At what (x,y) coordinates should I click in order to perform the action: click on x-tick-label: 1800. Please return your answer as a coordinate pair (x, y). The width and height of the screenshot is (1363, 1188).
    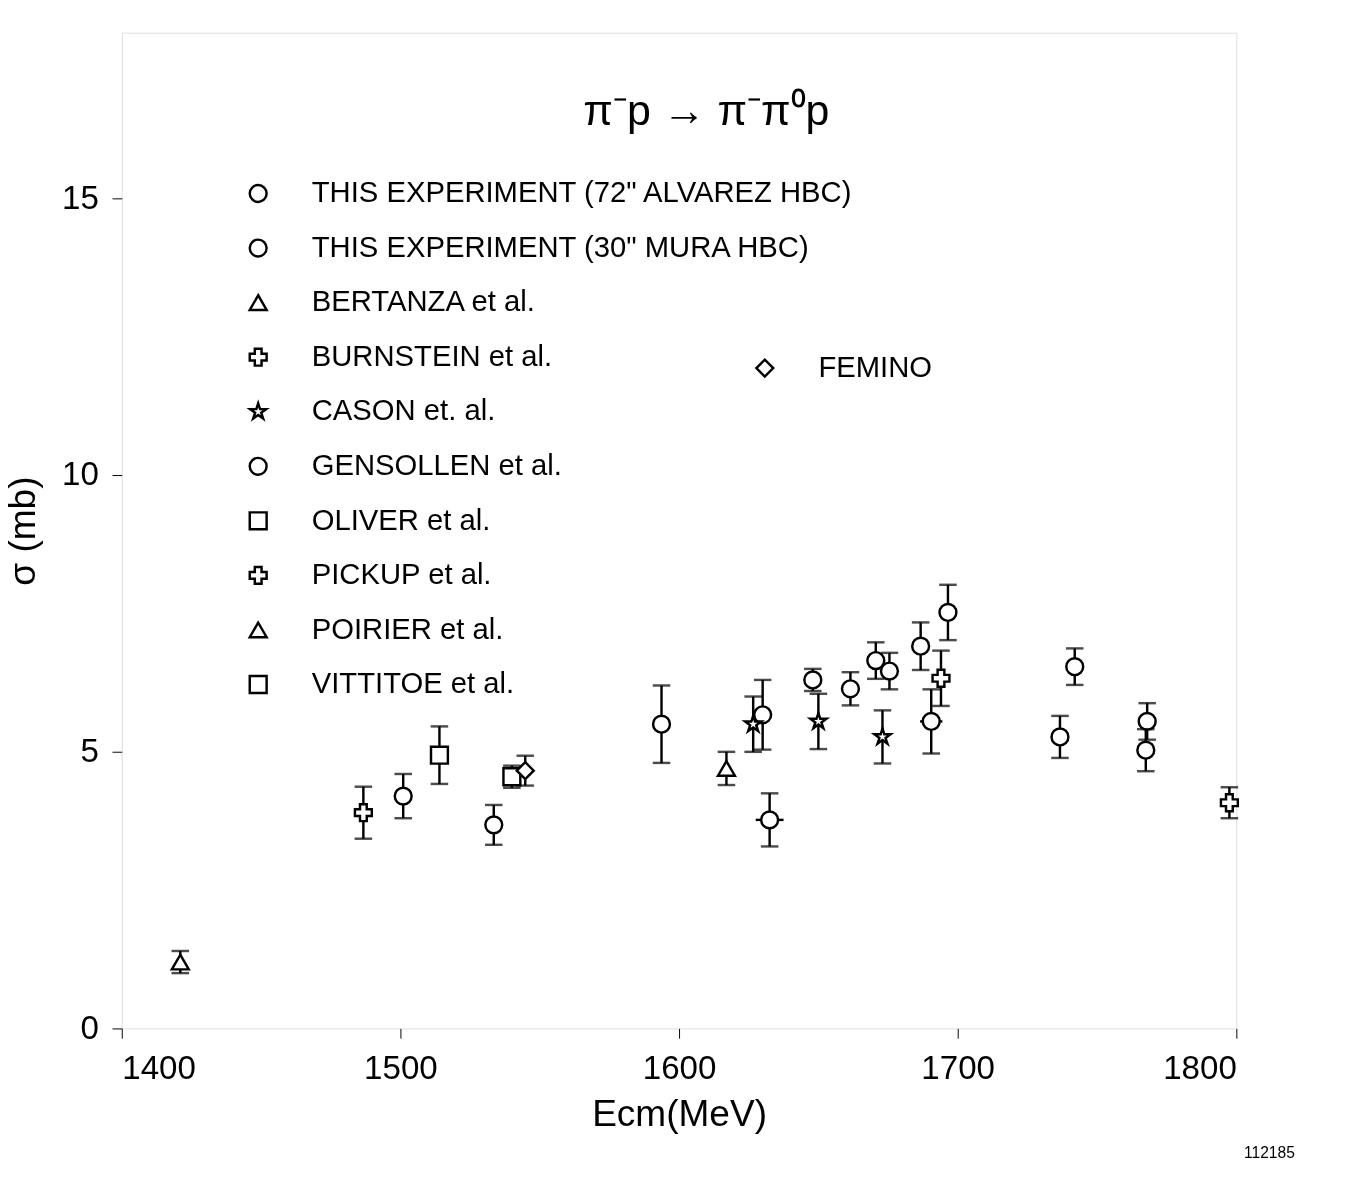
    Looking at the image, I should click on (1200, 1067).